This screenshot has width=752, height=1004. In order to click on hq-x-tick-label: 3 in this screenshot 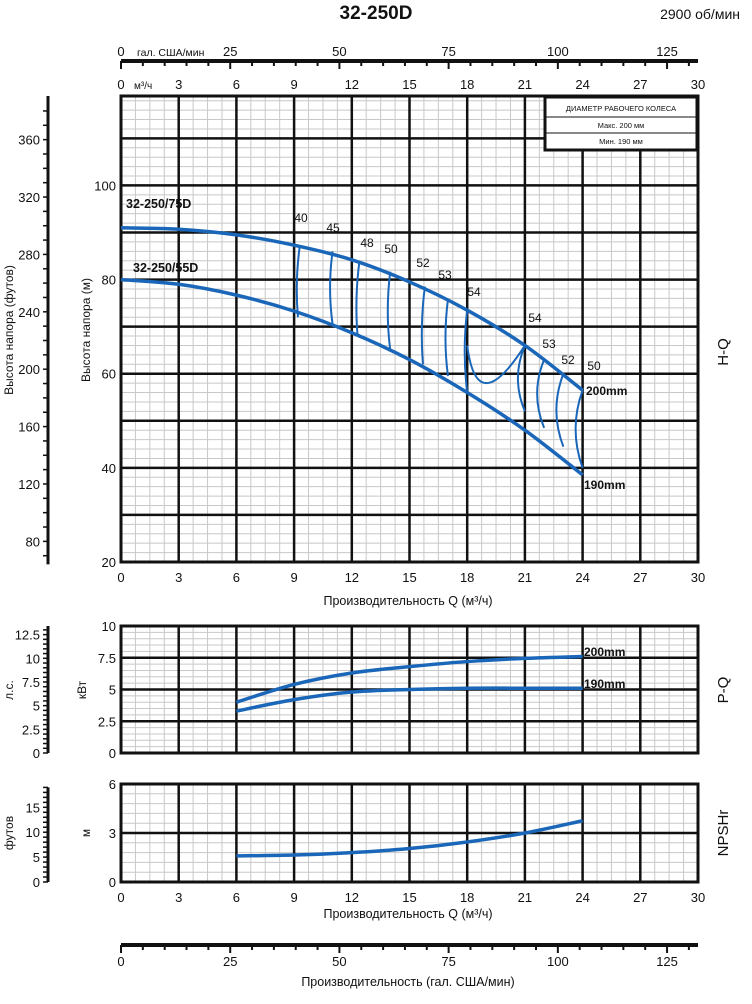, I will do `click(178, 577)`.